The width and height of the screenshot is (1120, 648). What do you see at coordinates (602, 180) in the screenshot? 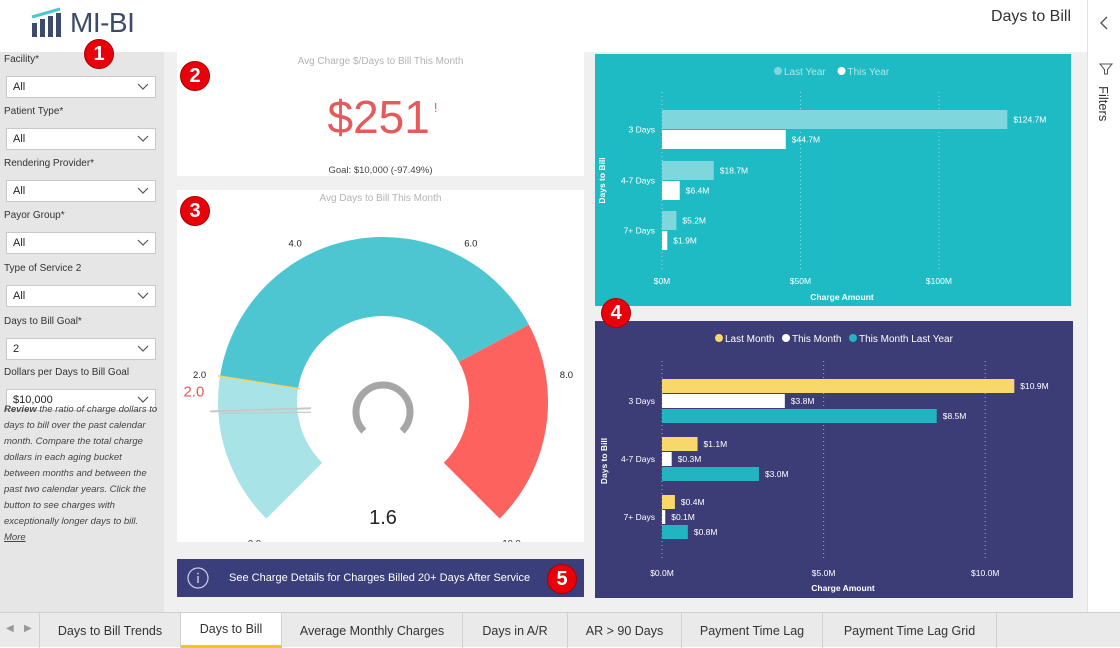
I see `y-axis-label: Days to Bill` at bounding box center [602, 180].